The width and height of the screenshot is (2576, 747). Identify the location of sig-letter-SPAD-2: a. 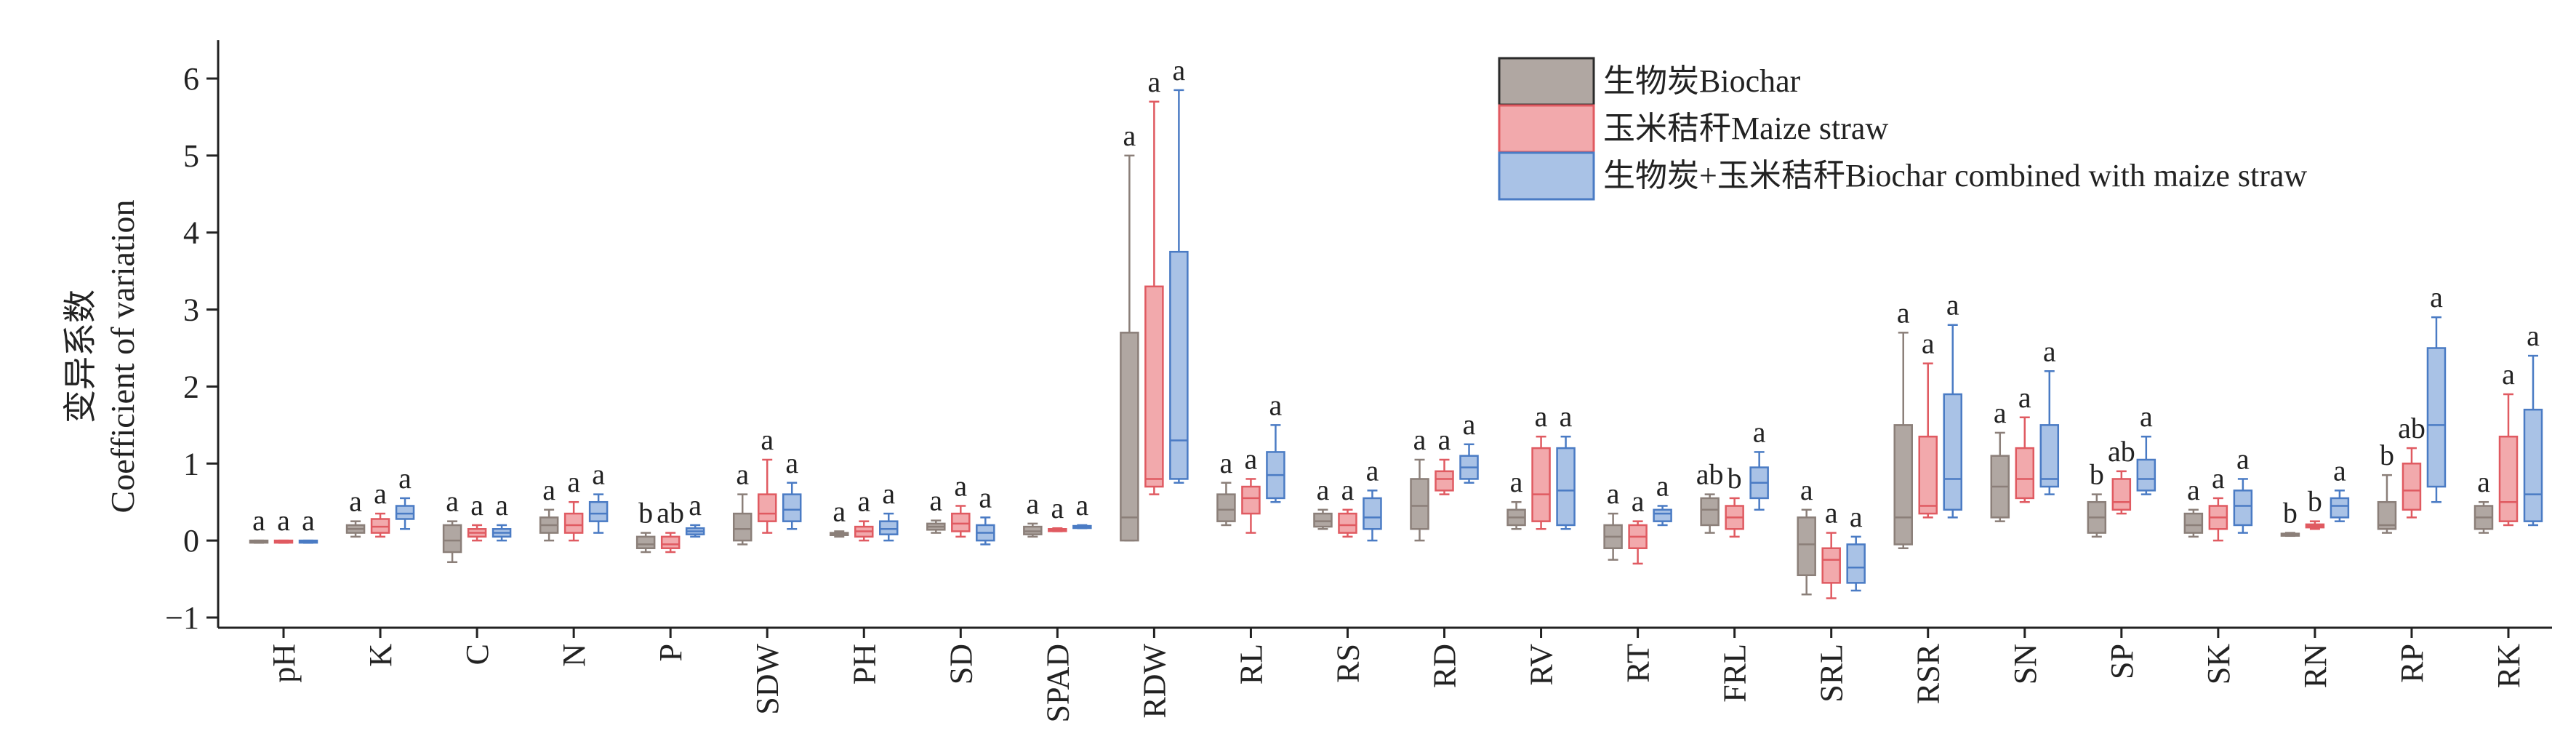
(1057, 508).